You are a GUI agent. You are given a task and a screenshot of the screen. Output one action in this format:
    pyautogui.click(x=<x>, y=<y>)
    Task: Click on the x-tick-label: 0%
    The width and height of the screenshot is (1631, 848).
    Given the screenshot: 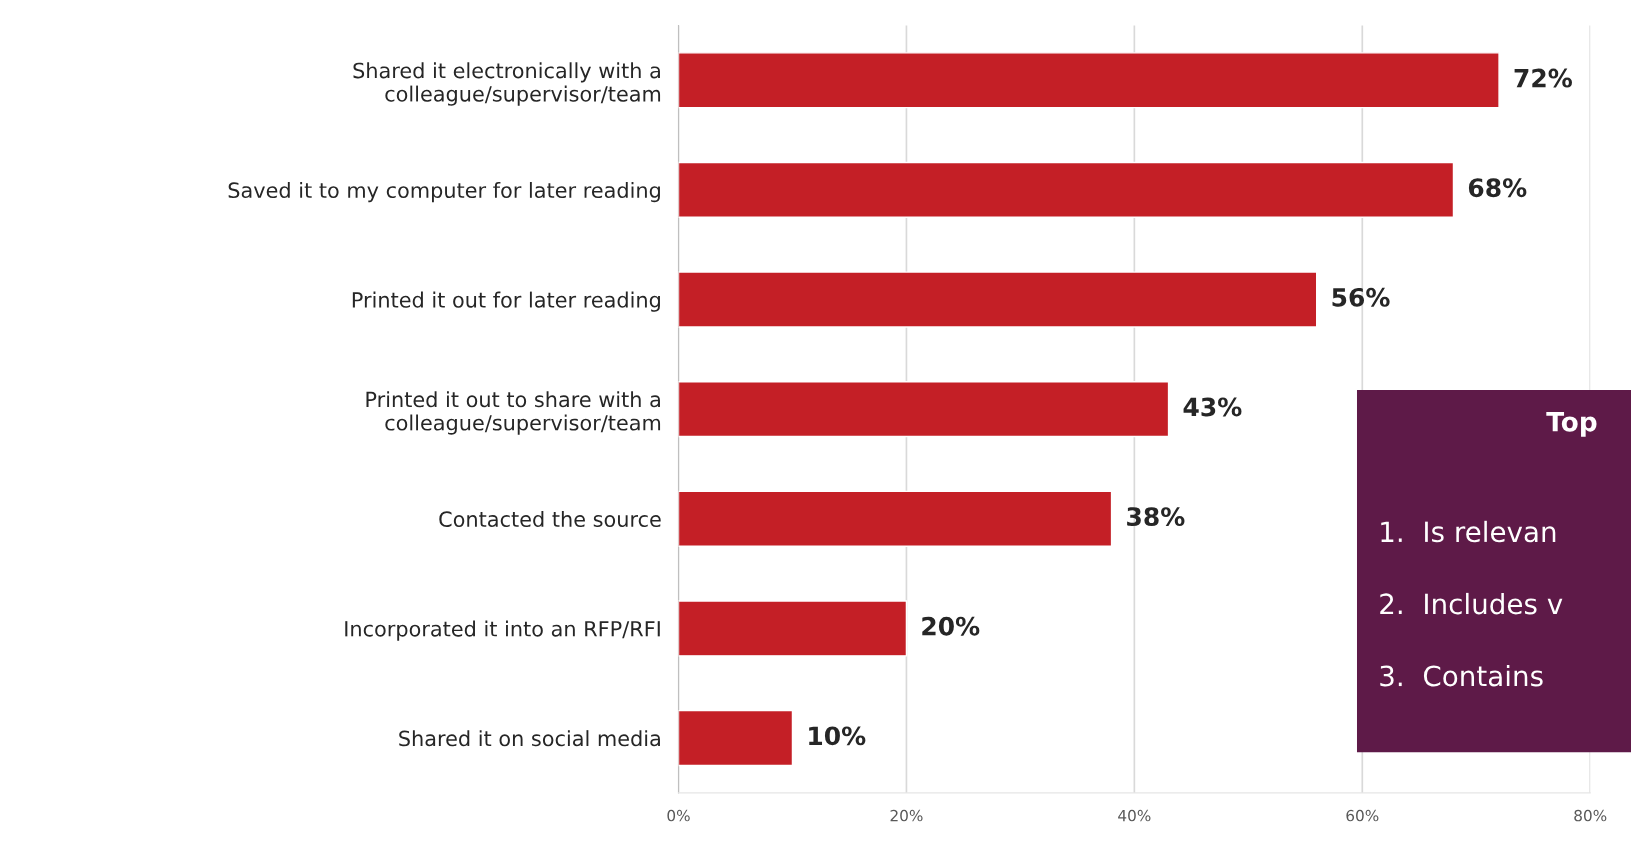 What is the action you would take?
    pyautogui.click(x=678, y=815)
    